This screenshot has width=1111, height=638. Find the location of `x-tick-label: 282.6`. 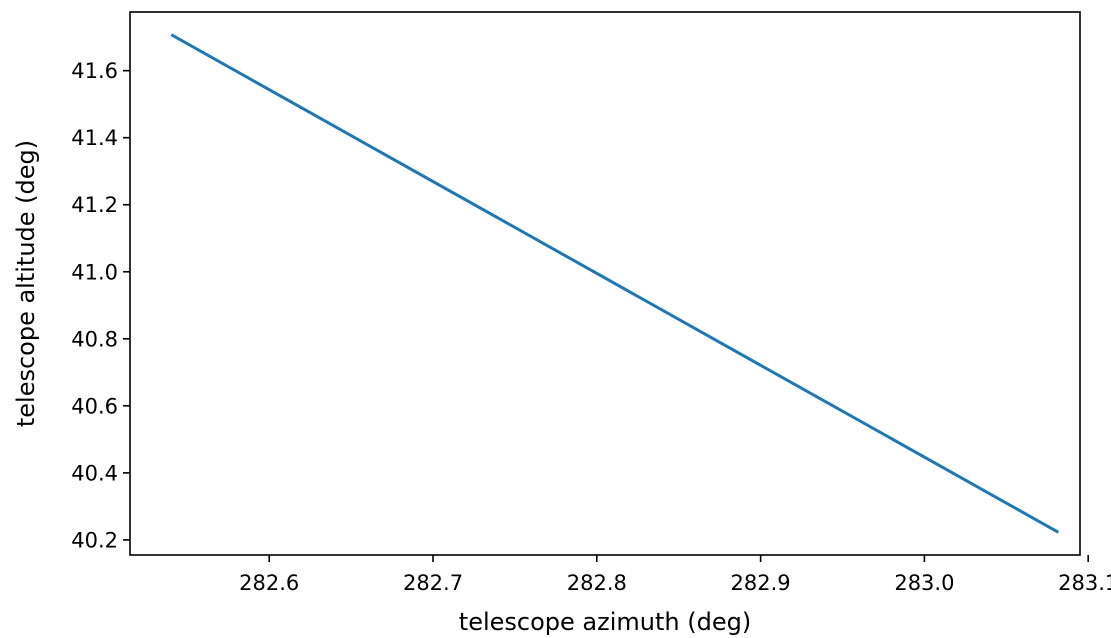

x-tick-label: 282.6 is located at coordinates (269, 583).